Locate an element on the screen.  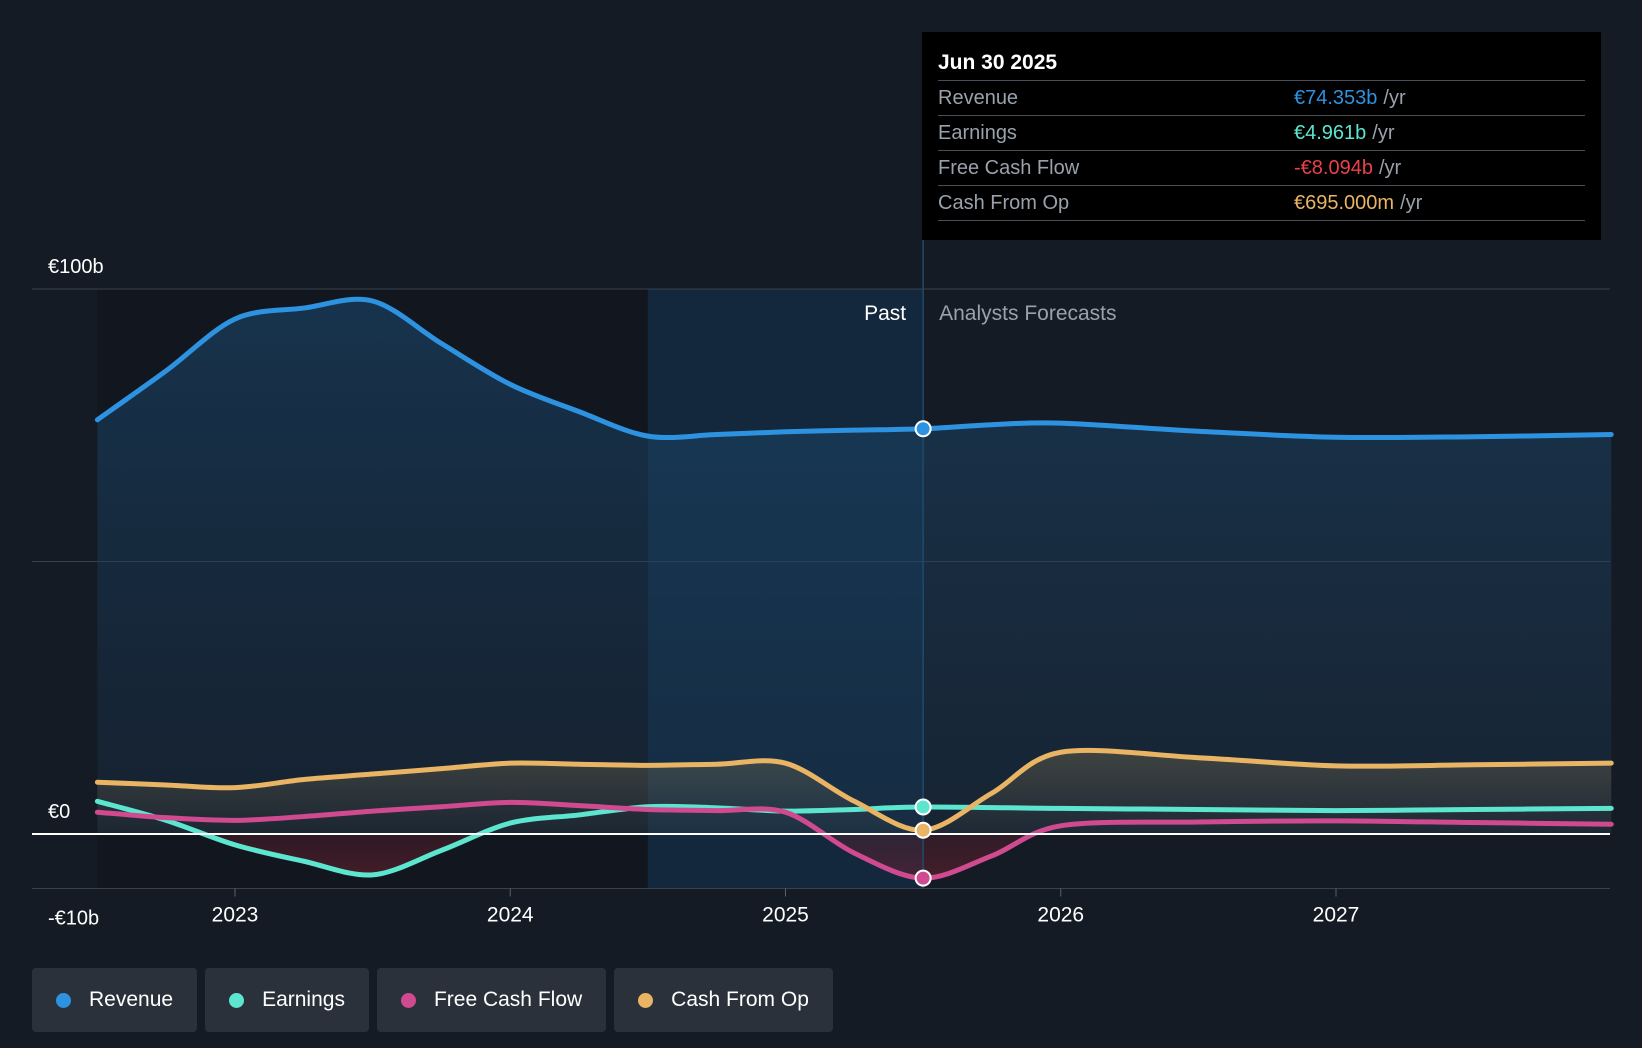
tooltip-row-name: Earnings is located at coordinates (977, 133).